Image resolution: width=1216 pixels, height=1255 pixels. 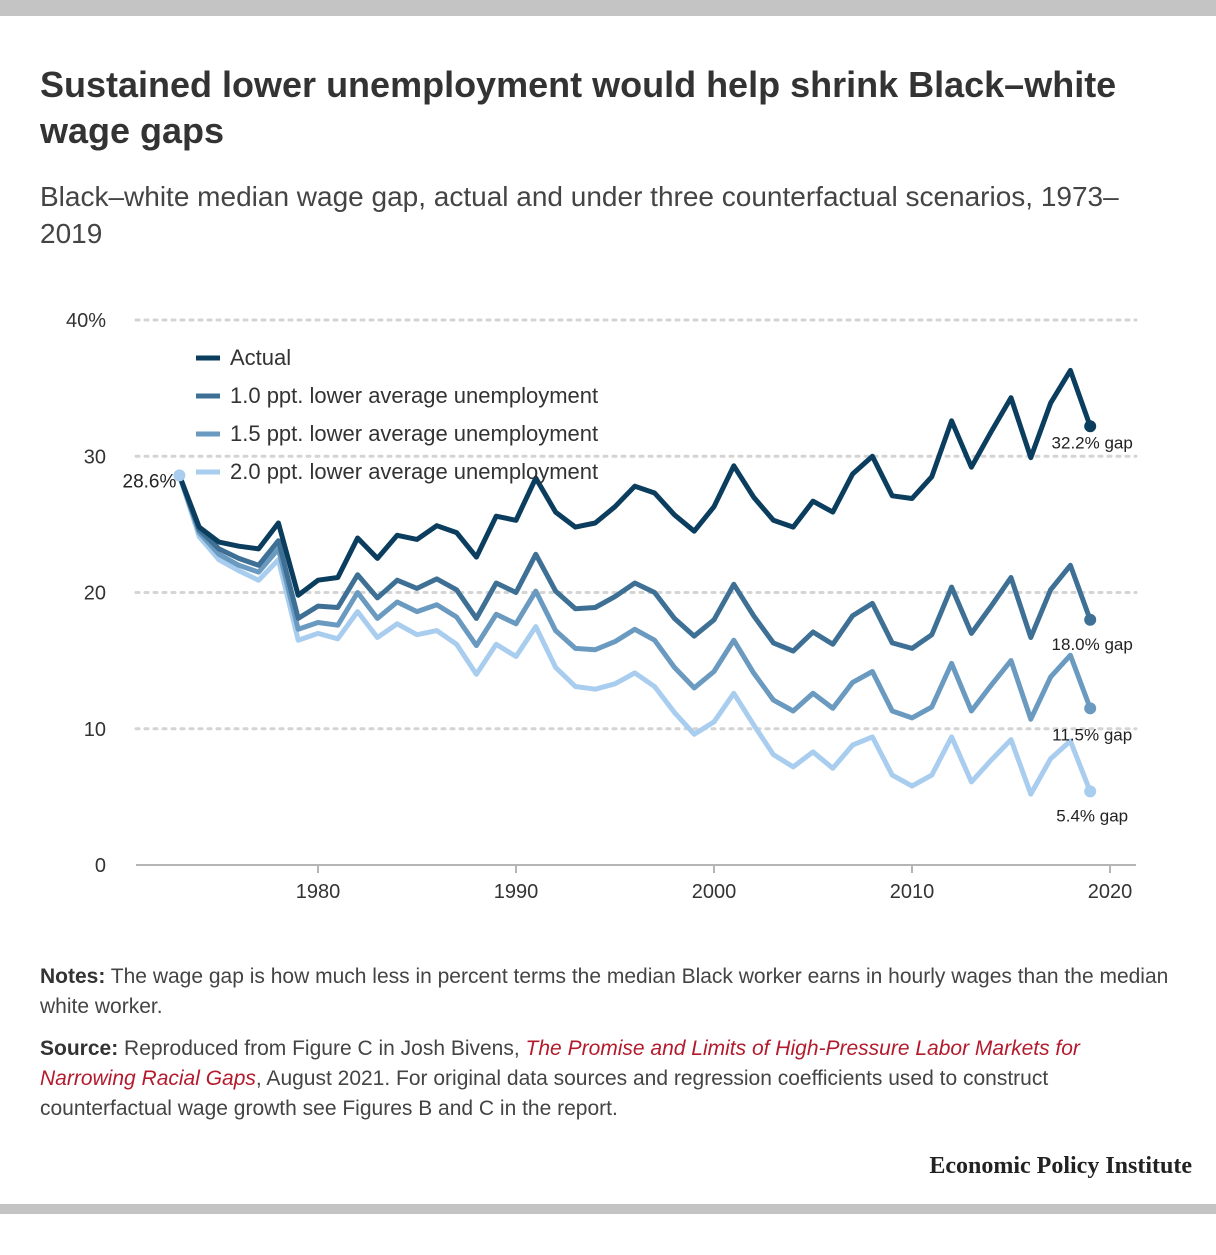 What do you see at coordinates (322, 1048) in the screenshot?
I see `source-text-before: Reproduced from Figure C in Josh Bivens,` at bounding box center [322, 1048].